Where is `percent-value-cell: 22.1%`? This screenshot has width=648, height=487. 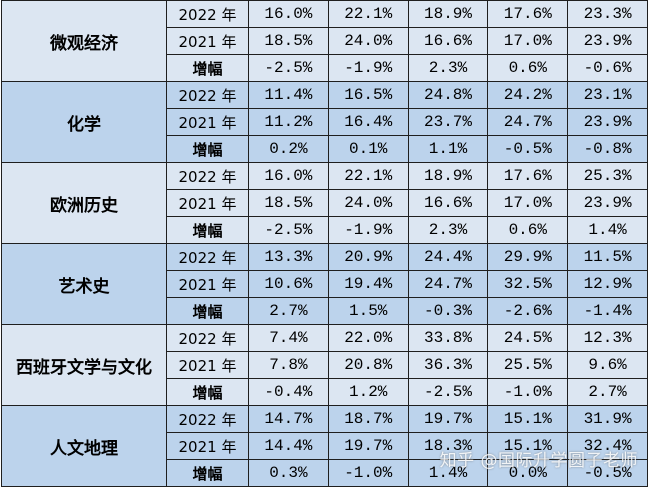 percent-value-cell: 22.1% is located at coordinates (368, 176).